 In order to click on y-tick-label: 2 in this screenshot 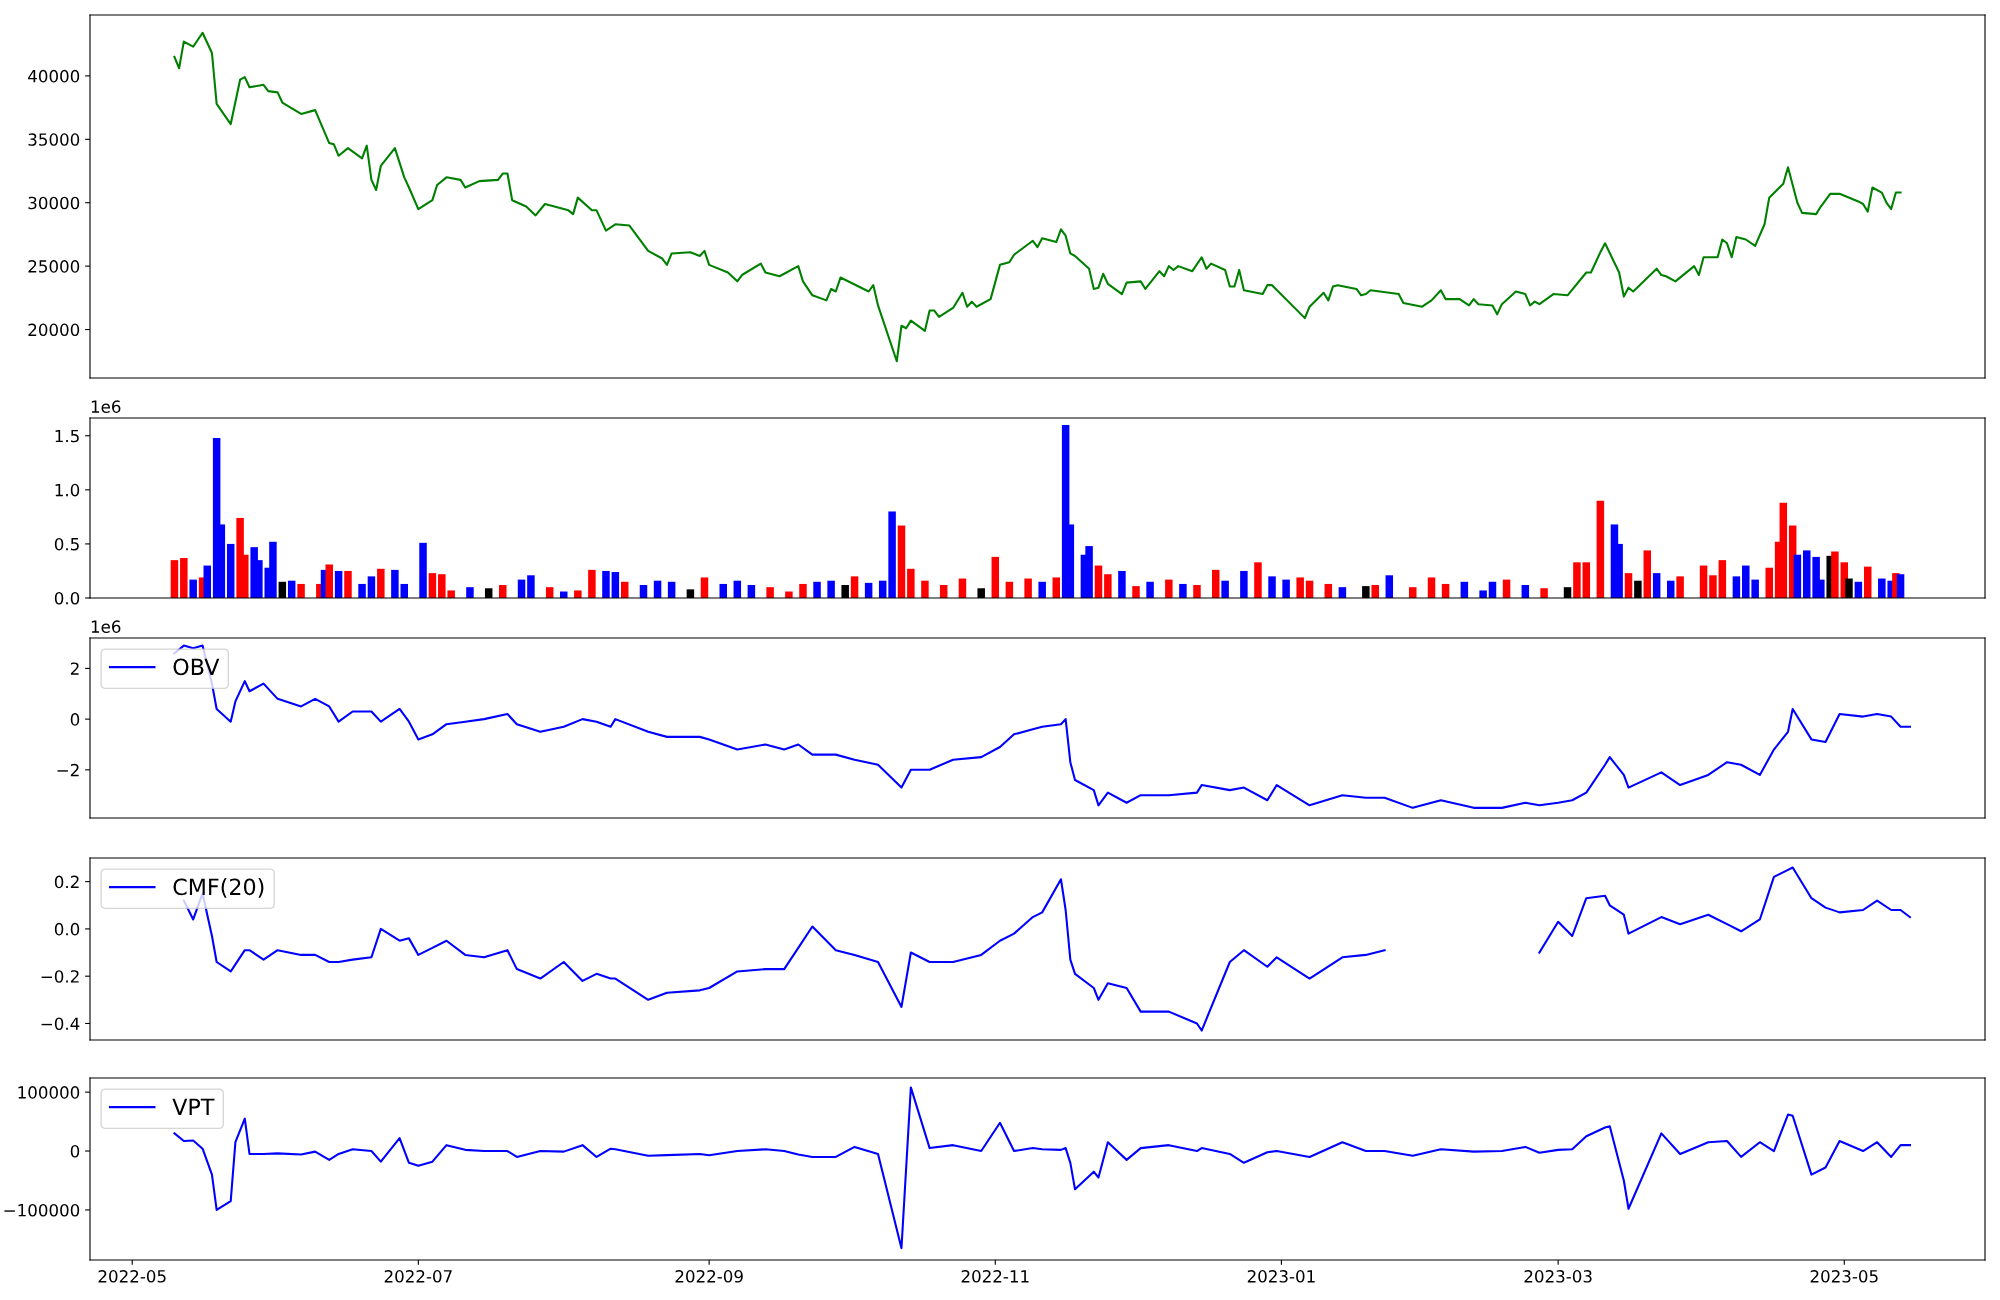, I will do `click(74, 668)`.